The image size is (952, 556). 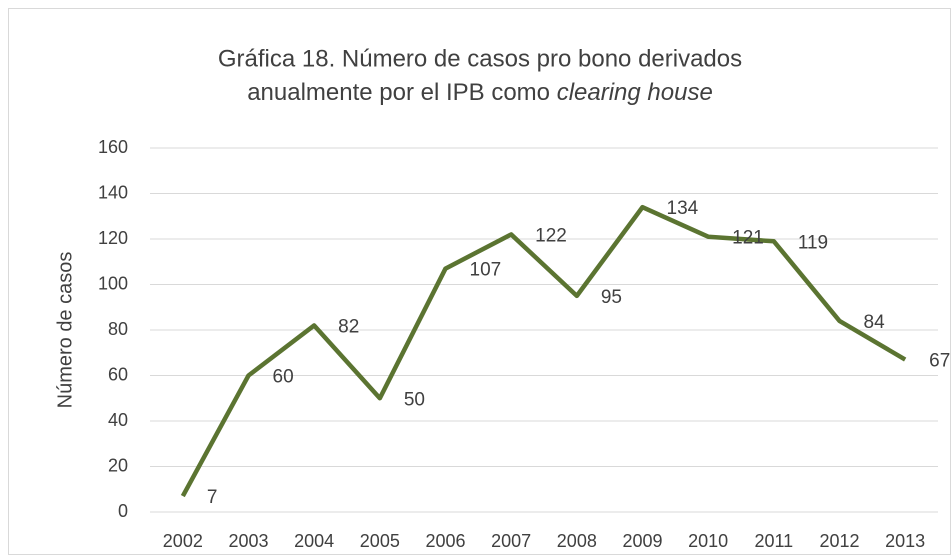 What do you see at coordinates (683, 208) in the screenshot?
I see `data-label: 134` at bounding box center [683, 208].